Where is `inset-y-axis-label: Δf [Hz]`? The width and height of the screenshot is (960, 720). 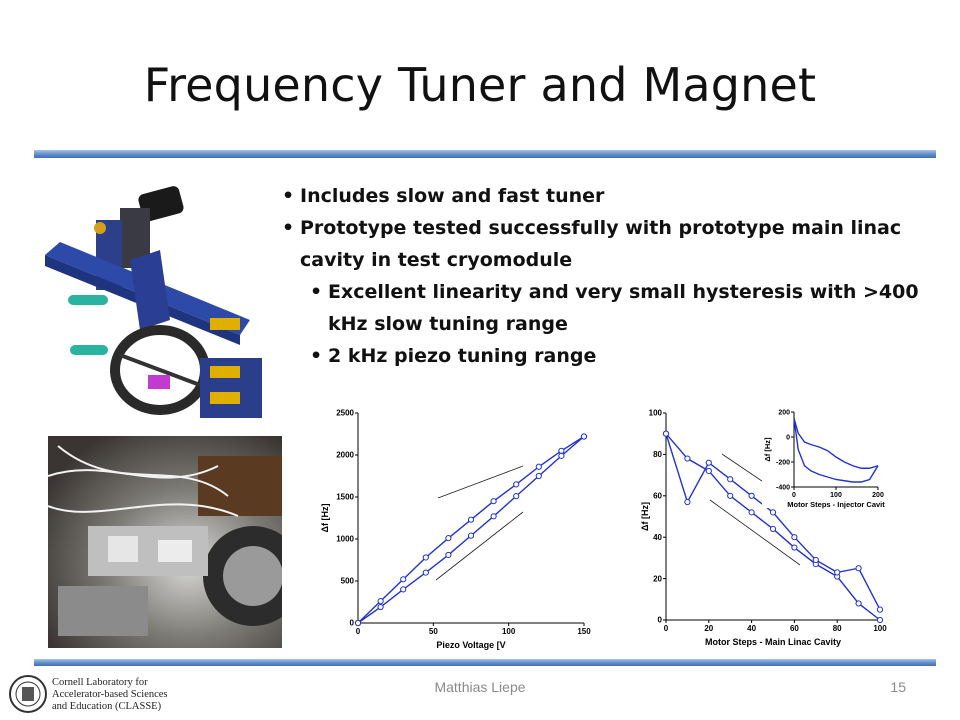 inset-y-axis-label: Δf [Hz] is located at coordinates (767, 449).